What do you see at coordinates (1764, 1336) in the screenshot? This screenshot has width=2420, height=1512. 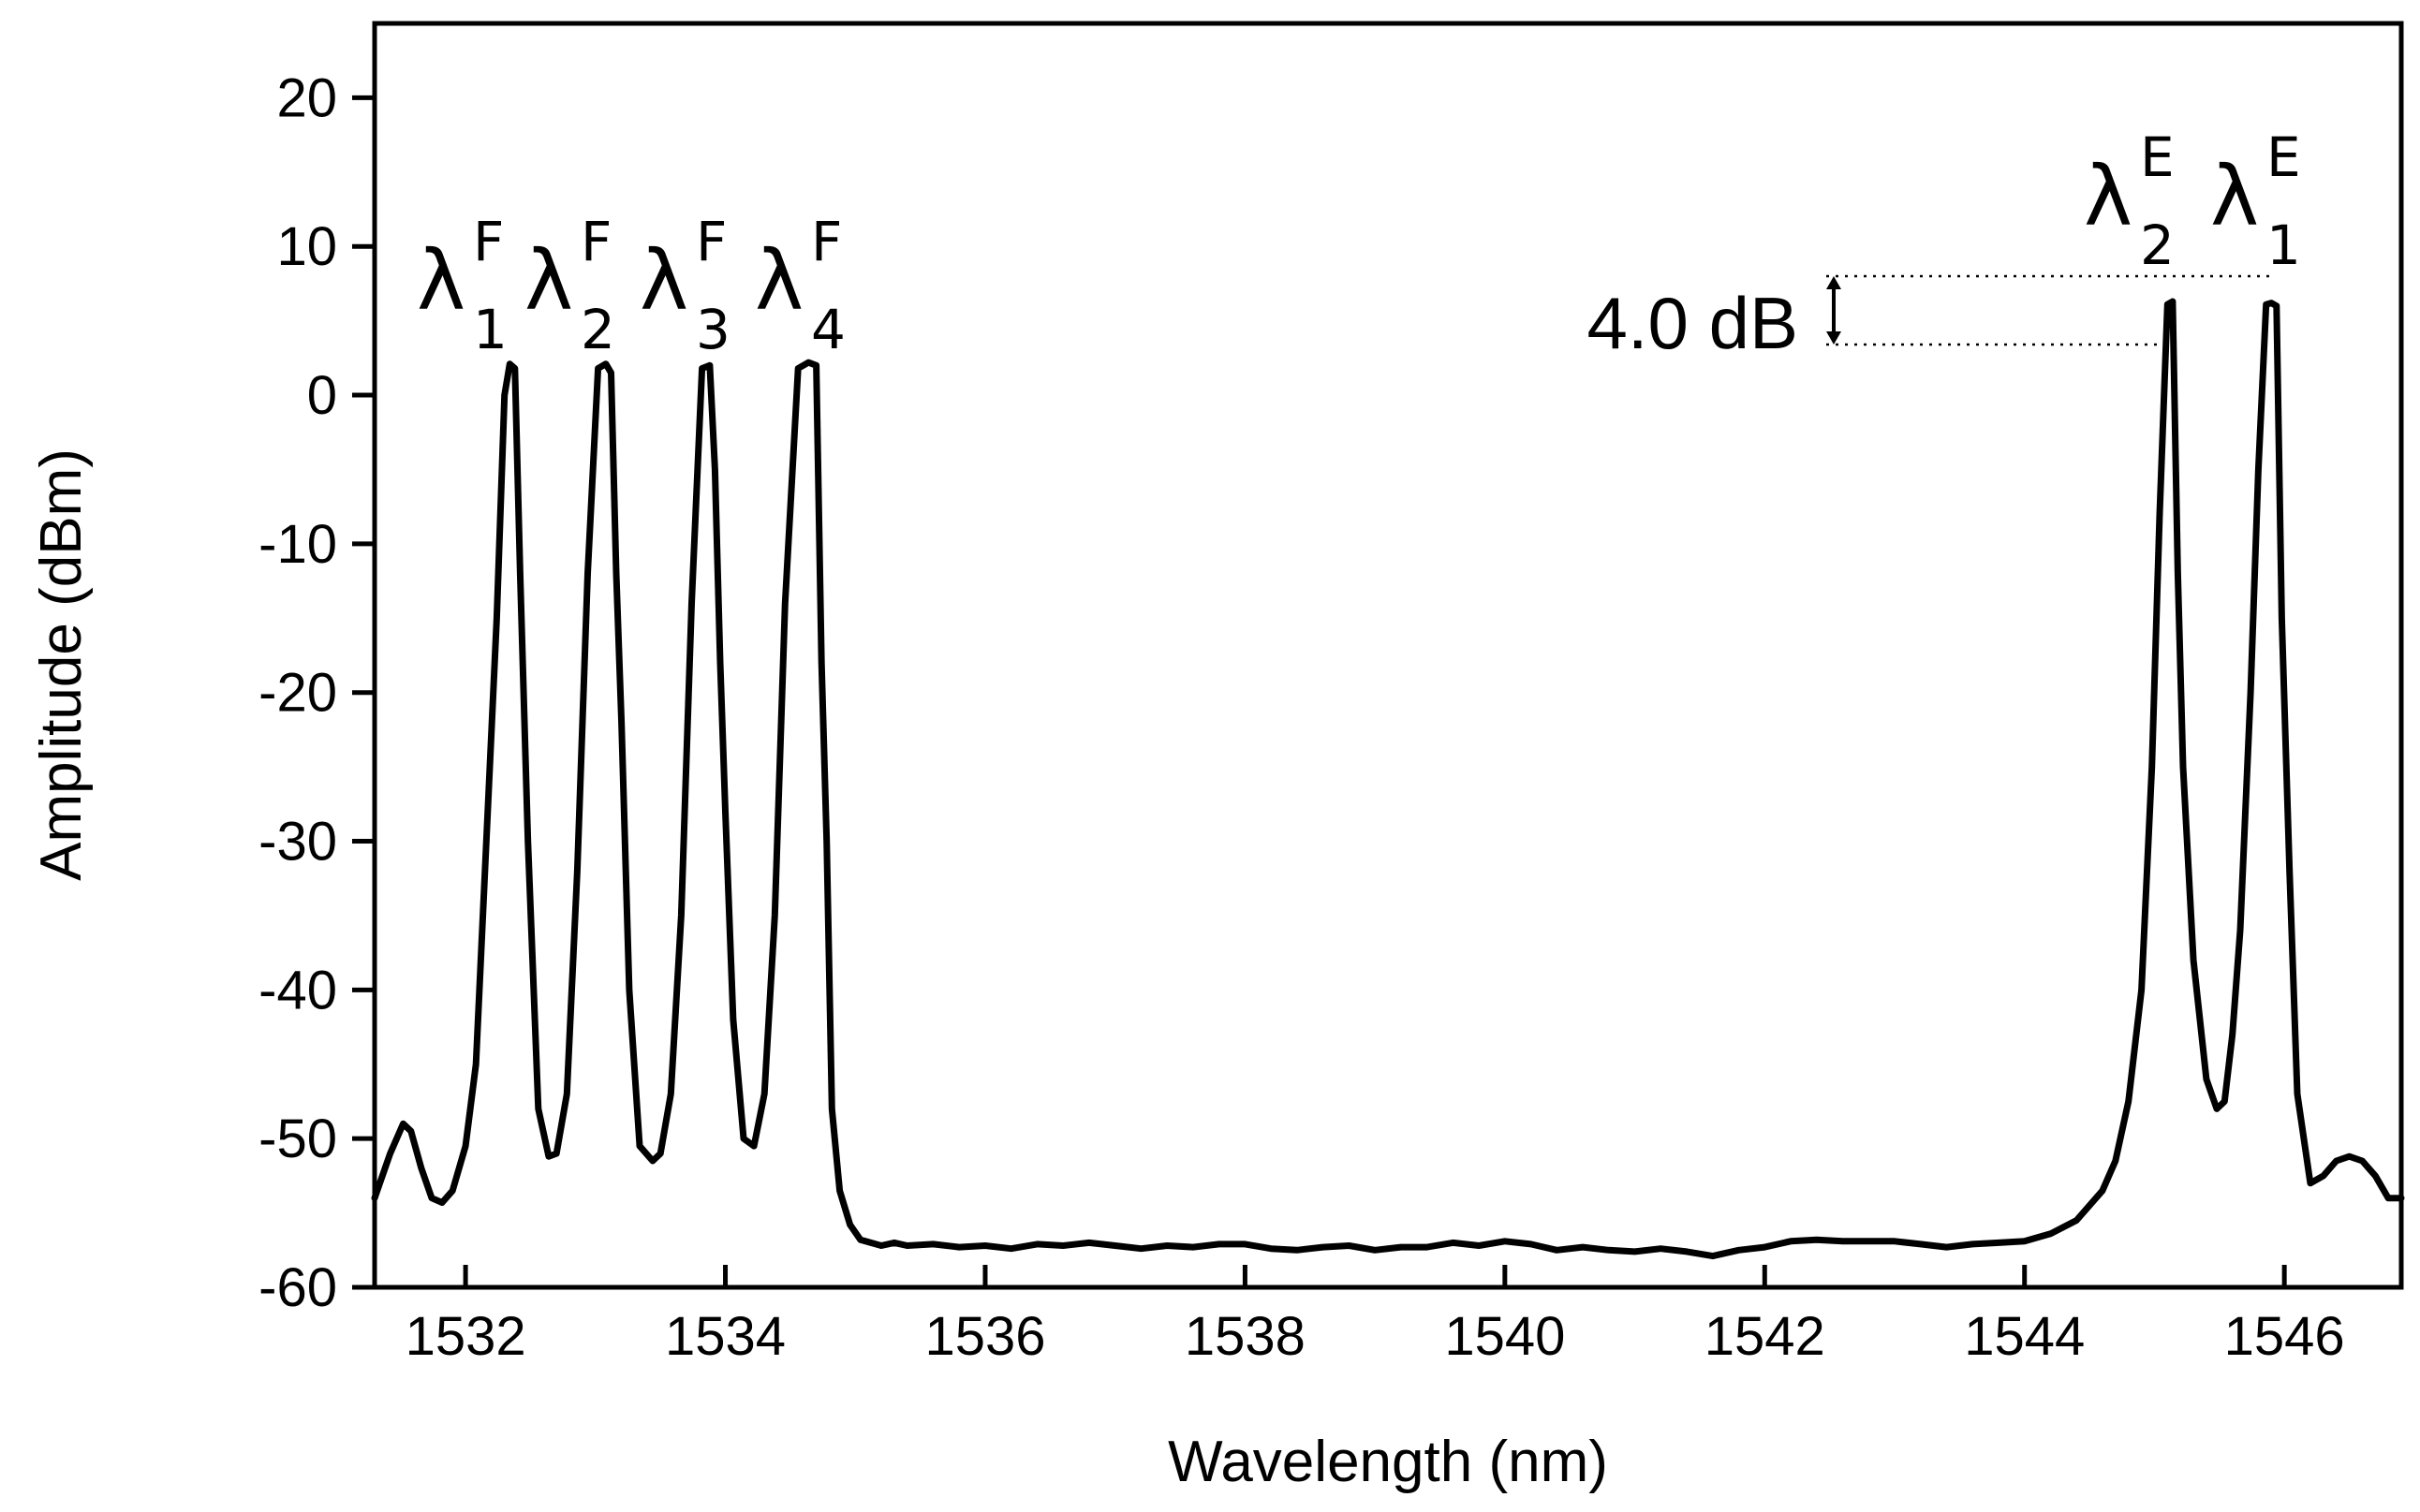 I see `x-tick-label: 1542` at bounding box center [1764, 1336].